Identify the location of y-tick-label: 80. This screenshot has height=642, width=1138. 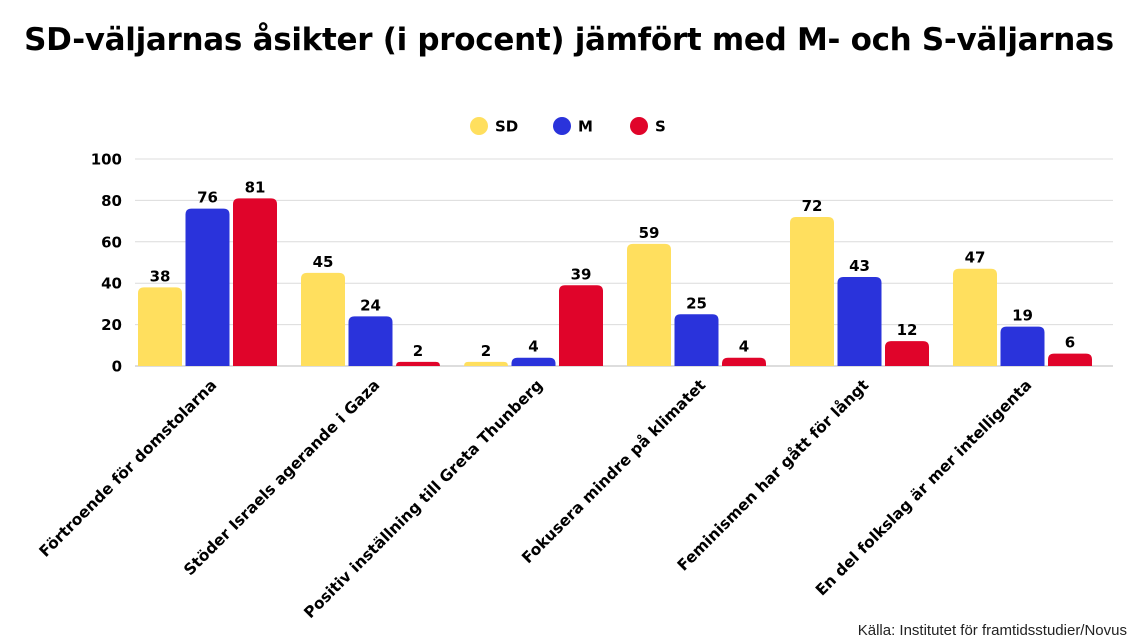
(111, 201).